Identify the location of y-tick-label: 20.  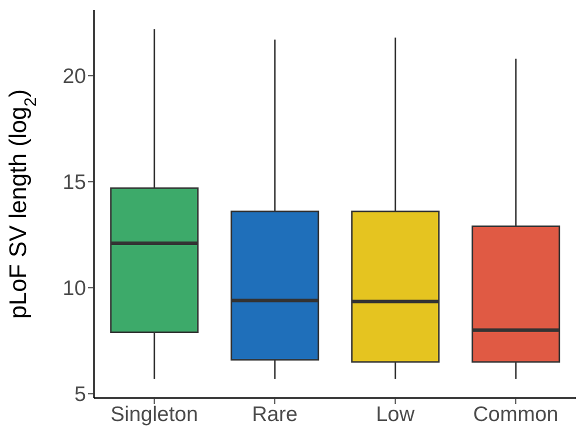
(74, 76).